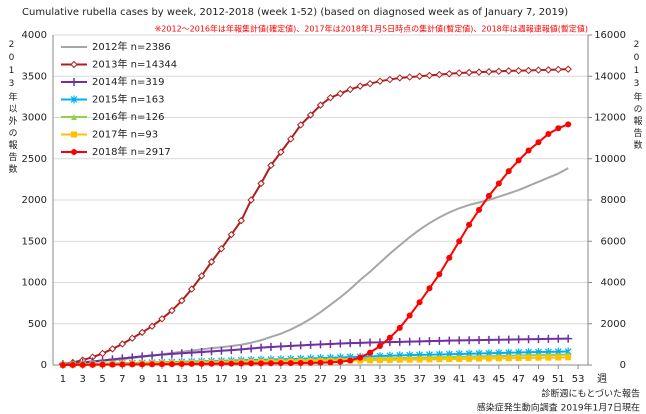 This screenshot has height=414, width=646. I want to click on x-tick-label: 31, so click(360, 379).